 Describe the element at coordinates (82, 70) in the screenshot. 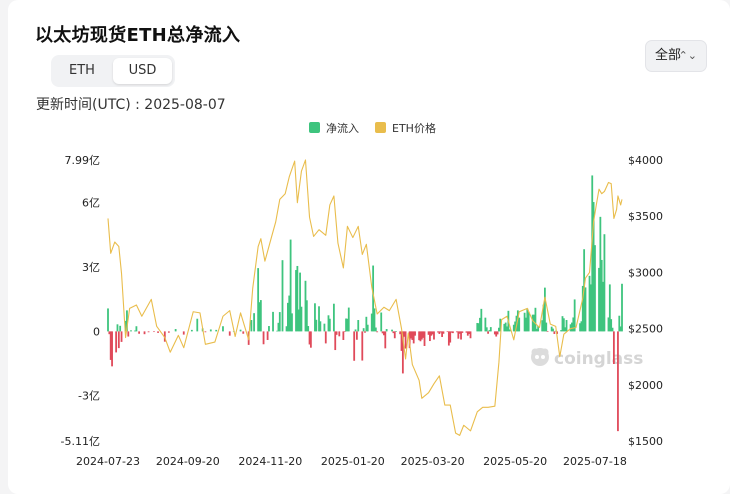

I see `toggle-eth-button: ETH` at that location.